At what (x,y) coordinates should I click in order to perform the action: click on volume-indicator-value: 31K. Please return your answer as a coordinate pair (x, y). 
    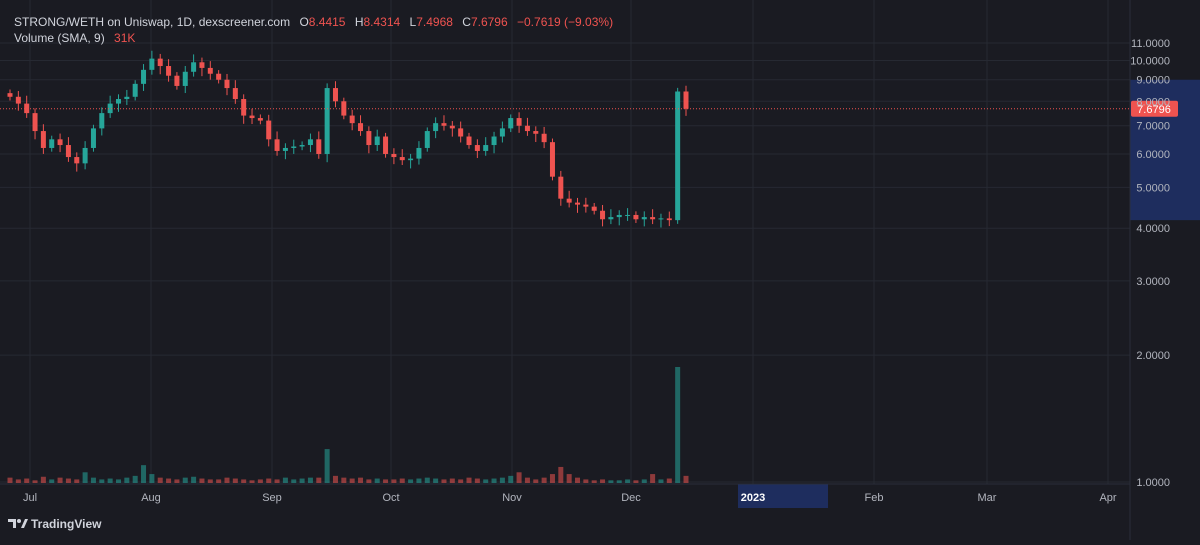
    Looking at the image, I should click on (124, 38).